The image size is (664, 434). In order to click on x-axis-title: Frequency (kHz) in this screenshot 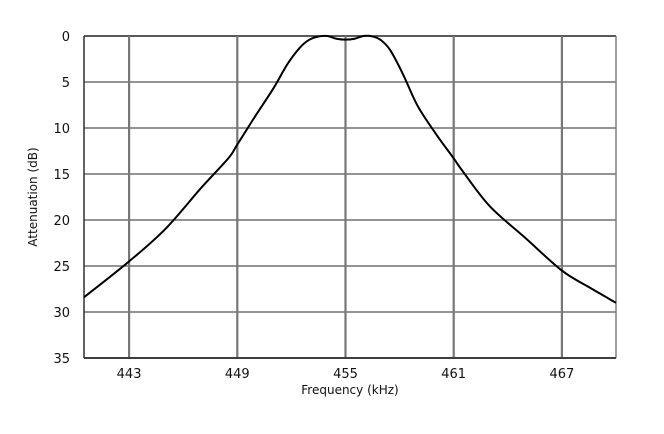, I will do `click(349, 390)`.